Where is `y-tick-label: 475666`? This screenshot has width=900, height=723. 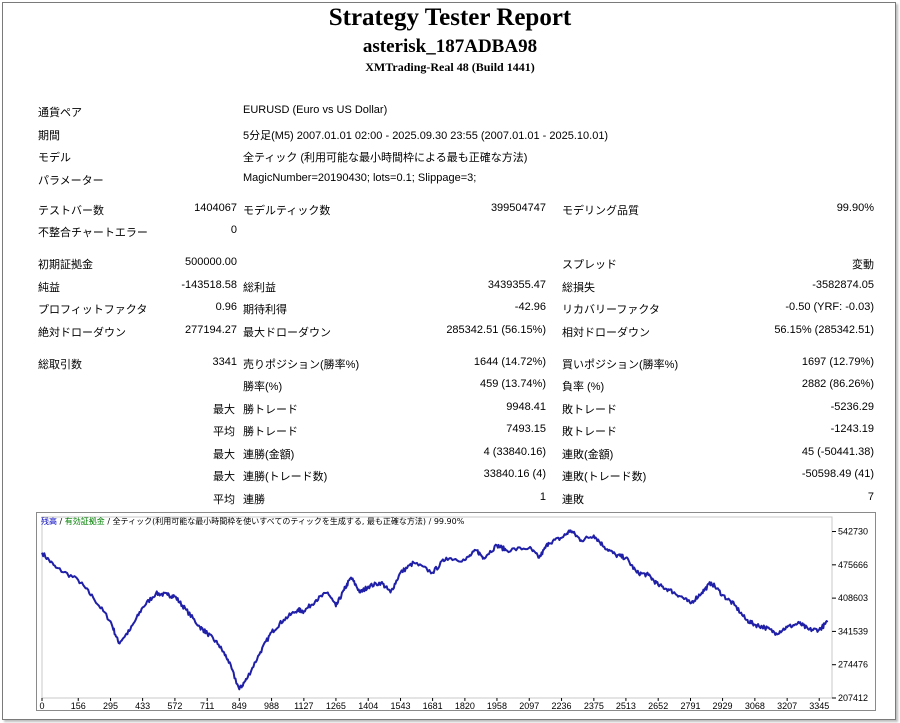 y-tick-label: 475666 is located at coordinates (853, 565).